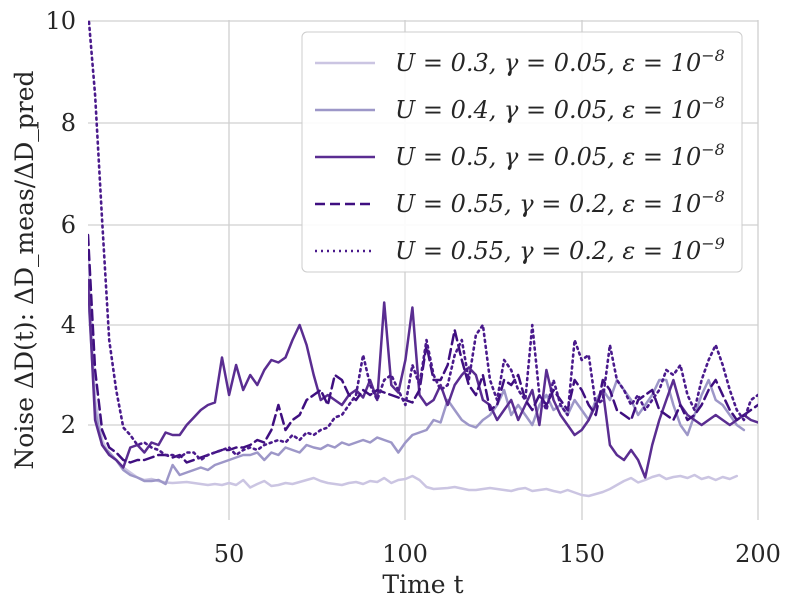  I want to click on legend-label-1: U = 0.3, γ = 0.05, ε = 10−8, so click(560, 61).